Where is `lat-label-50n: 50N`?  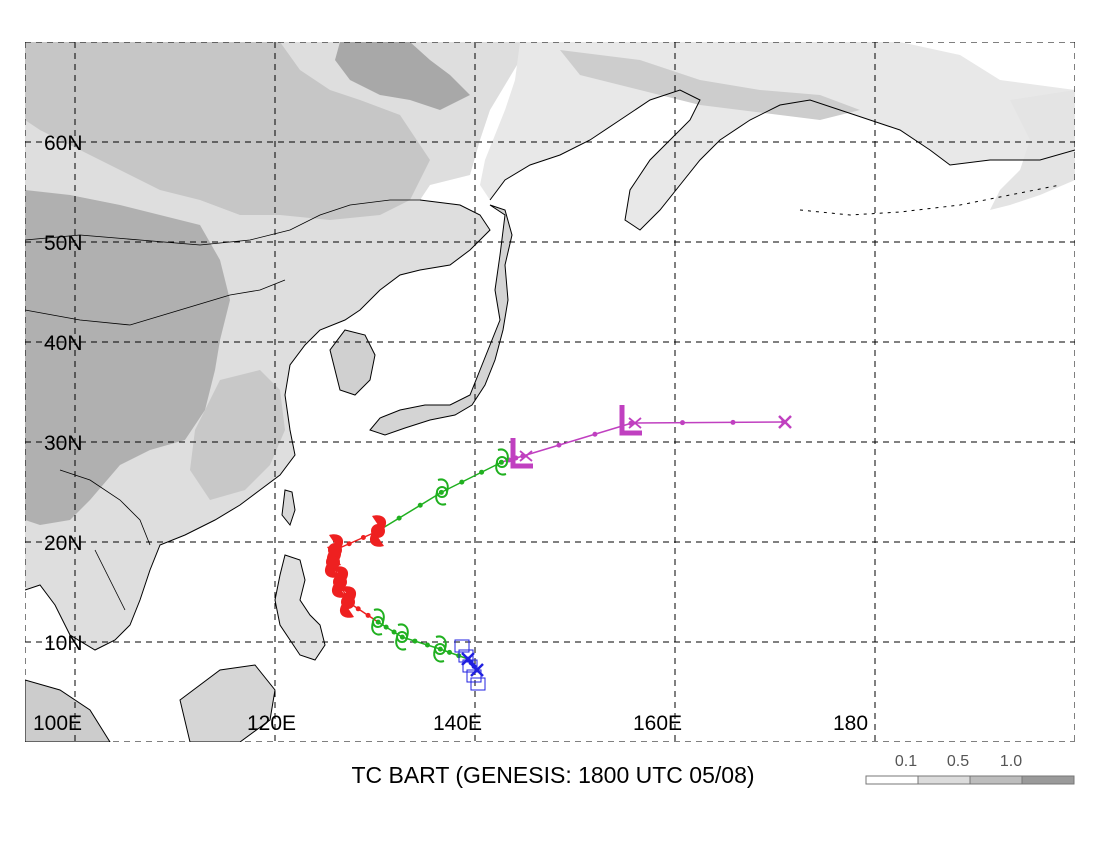
lat-label-50n: 50N is located at coordinates (63, 243).